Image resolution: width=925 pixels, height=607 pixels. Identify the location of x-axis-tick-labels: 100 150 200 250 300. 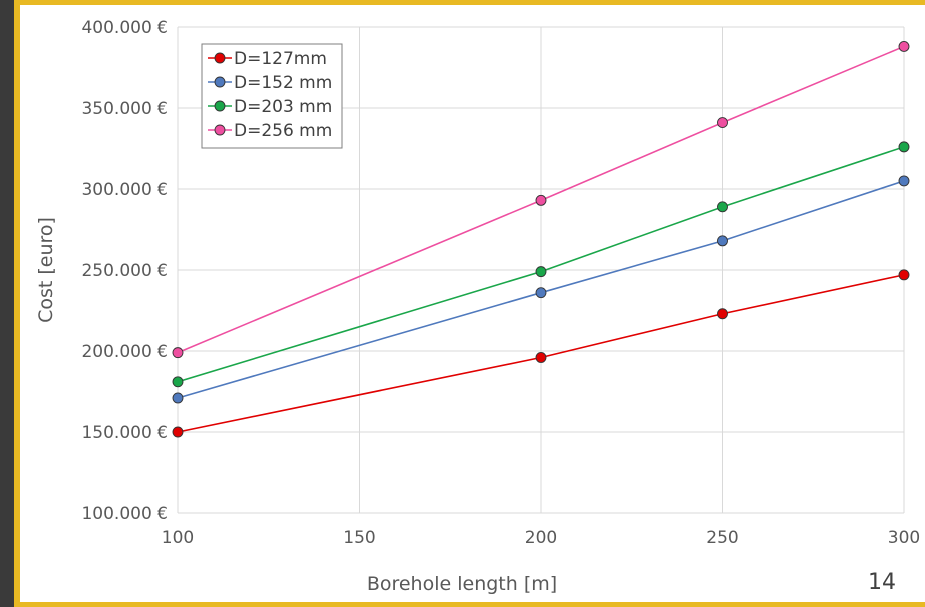
(541, 538).